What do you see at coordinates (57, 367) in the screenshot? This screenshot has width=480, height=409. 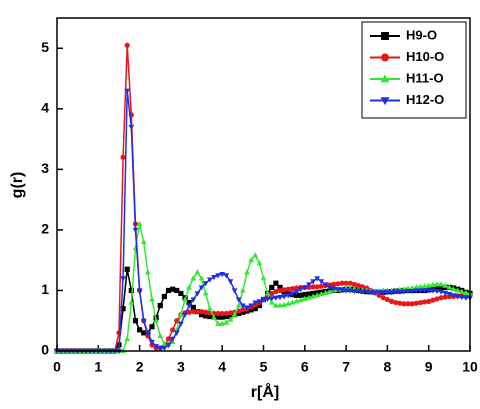 I see `x-tick-label: 0` at bounding box center [57, 367].